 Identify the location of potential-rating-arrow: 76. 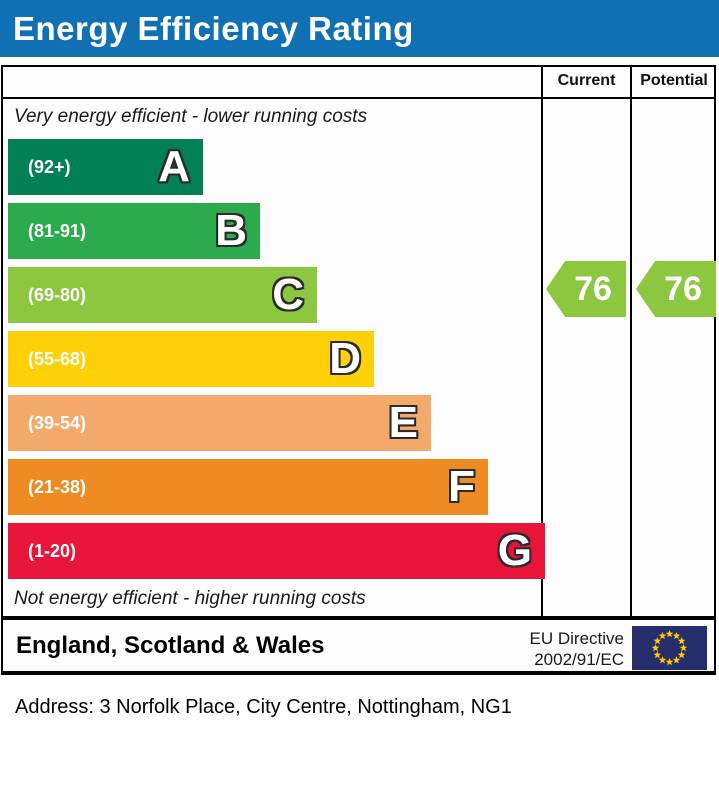
(676, 289).